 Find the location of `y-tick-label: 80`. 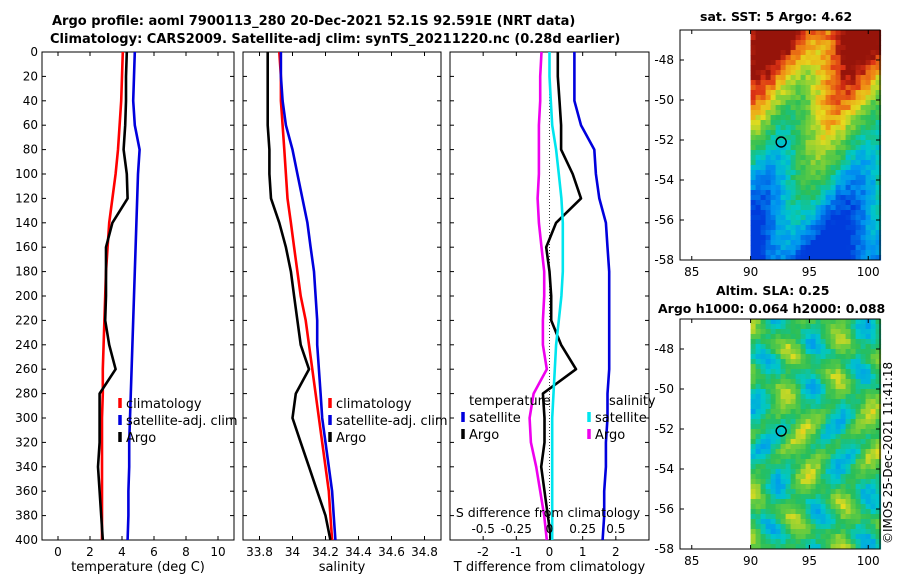

y-tick-label: 80 is located at coordinates (30, 150).